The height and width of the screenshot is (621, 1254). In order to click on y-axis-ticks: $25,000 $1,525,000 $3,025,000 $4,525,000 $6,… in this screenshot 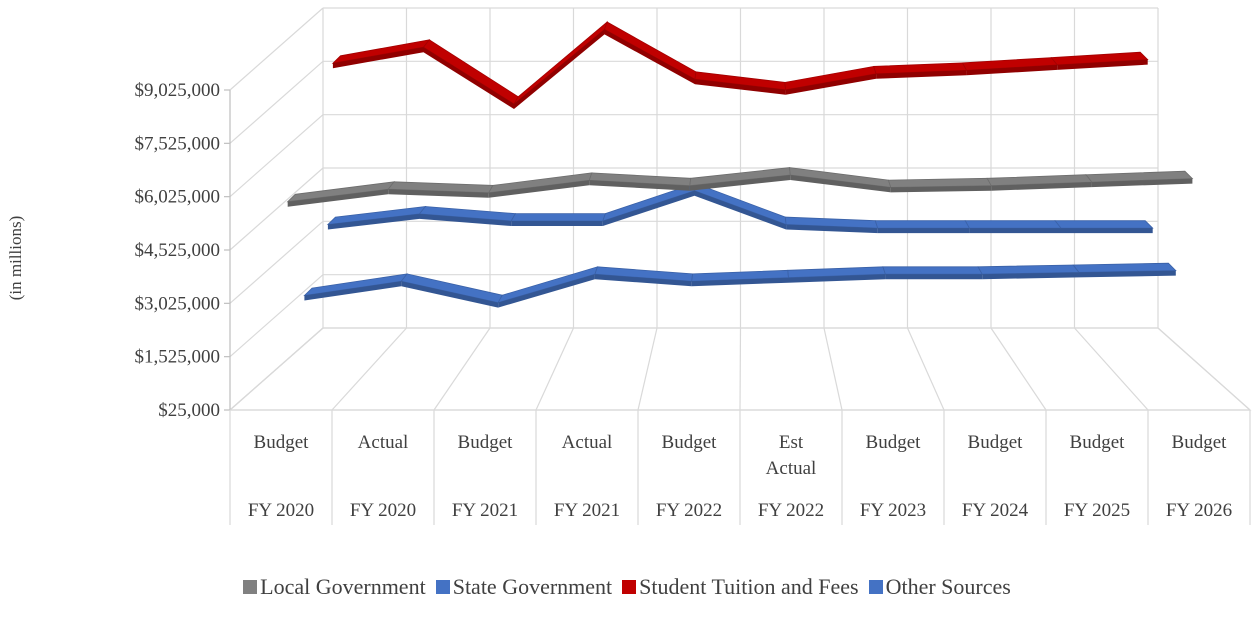, I will do `click(182, 250)`.